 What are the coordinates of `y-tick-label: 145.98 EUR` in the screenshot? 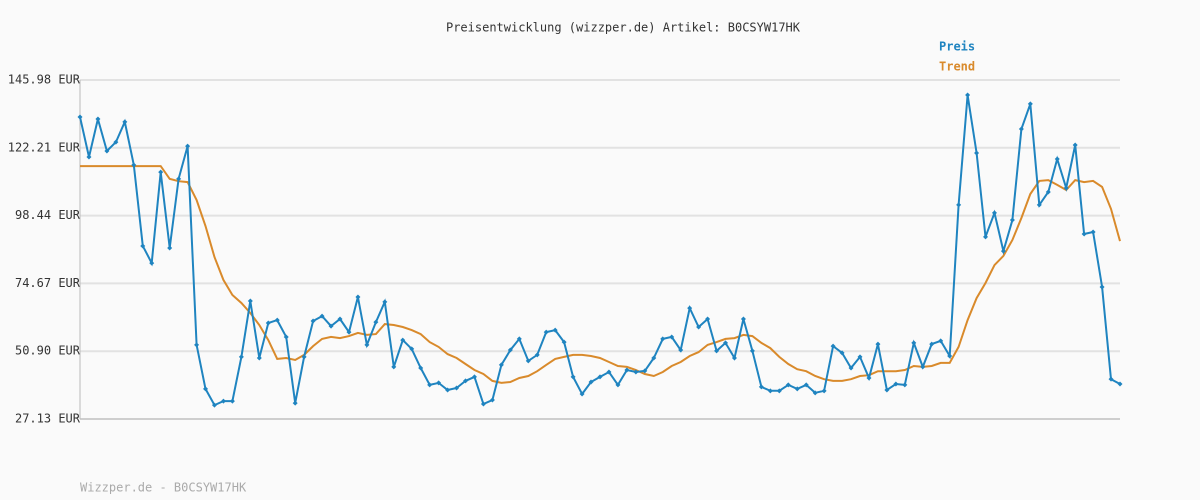 It's located at (44, 80).